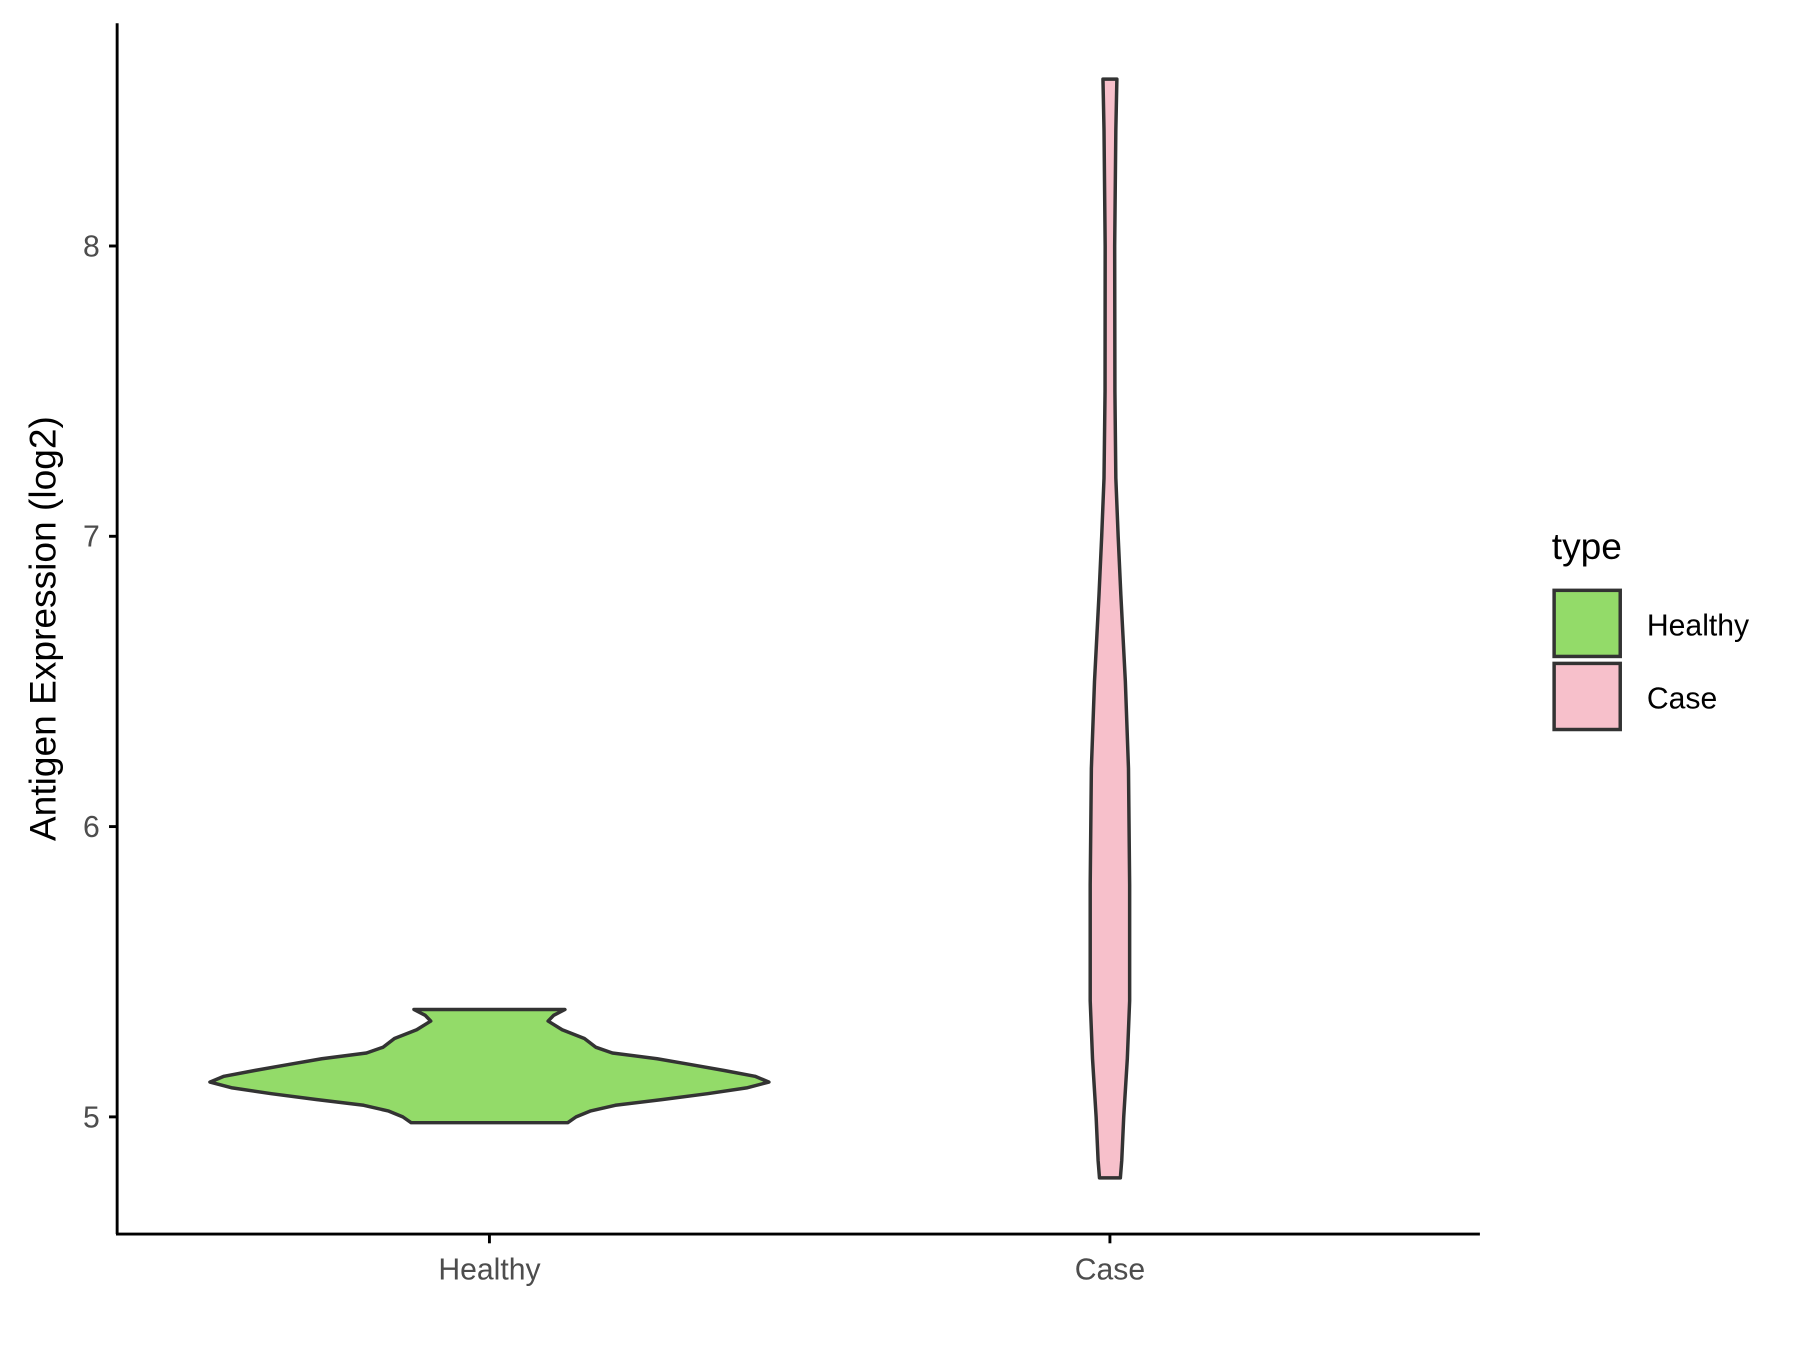  Describe the element at coordinates (1698, 626) in the screenshot. I see `legend-label: Healthy` at that location.